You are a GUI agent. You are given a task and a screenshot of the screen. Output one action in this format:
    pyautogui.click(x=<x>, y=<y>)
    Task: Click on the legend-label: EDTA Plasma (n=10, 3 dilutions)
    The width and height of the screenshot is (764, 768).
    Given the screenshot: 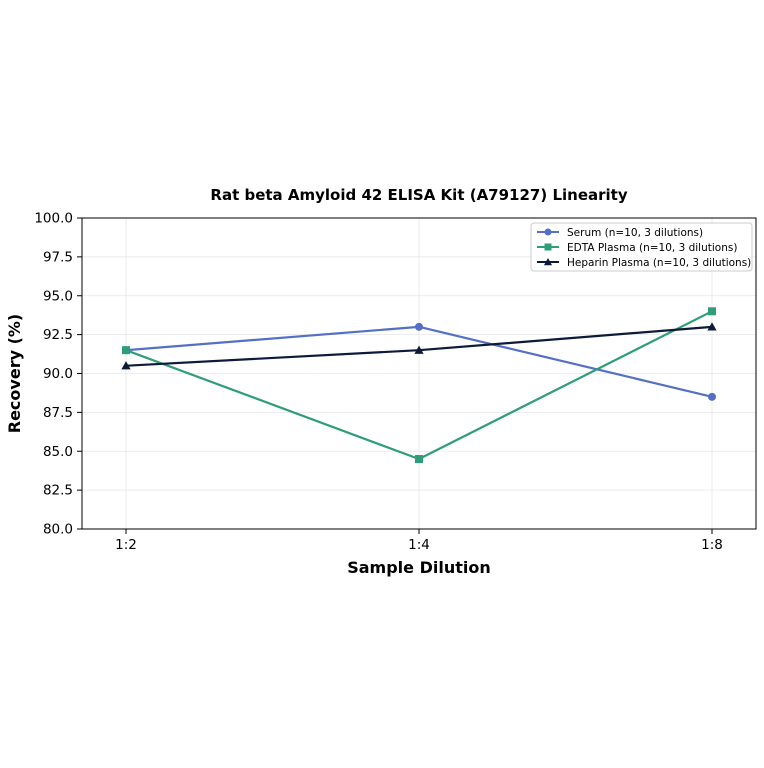 What is the action you would take?
    pyautogui.click(x=652, y=248)
    